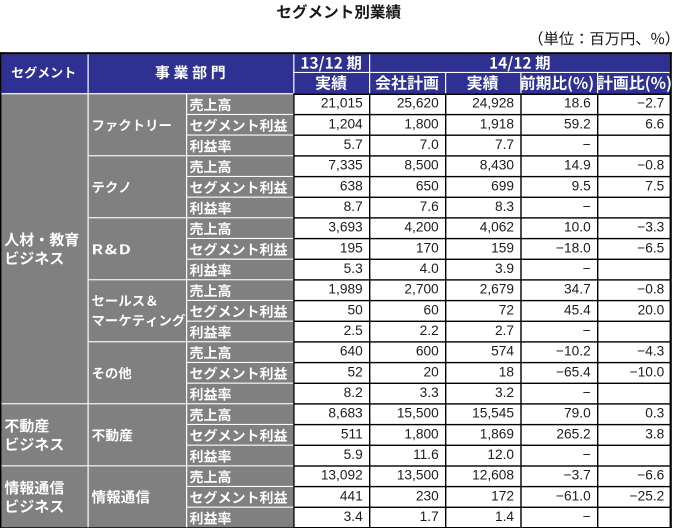 This screenshot has height=528, width=673. Describe the element at coordinates (429, 144) in the screenshot. I see `svg-text: 7.0` at that location.